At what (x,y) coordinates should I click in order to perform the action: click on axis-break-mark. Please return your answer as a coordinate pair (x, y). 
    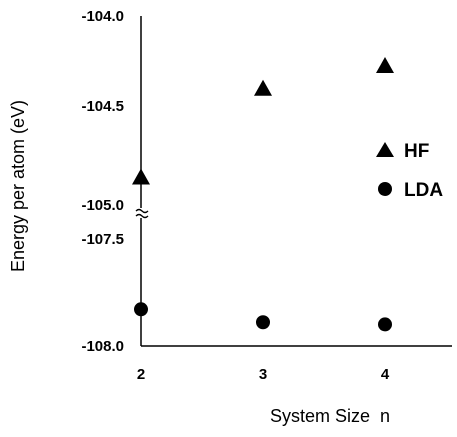
    Looking at the image, I should click on (142, 213).